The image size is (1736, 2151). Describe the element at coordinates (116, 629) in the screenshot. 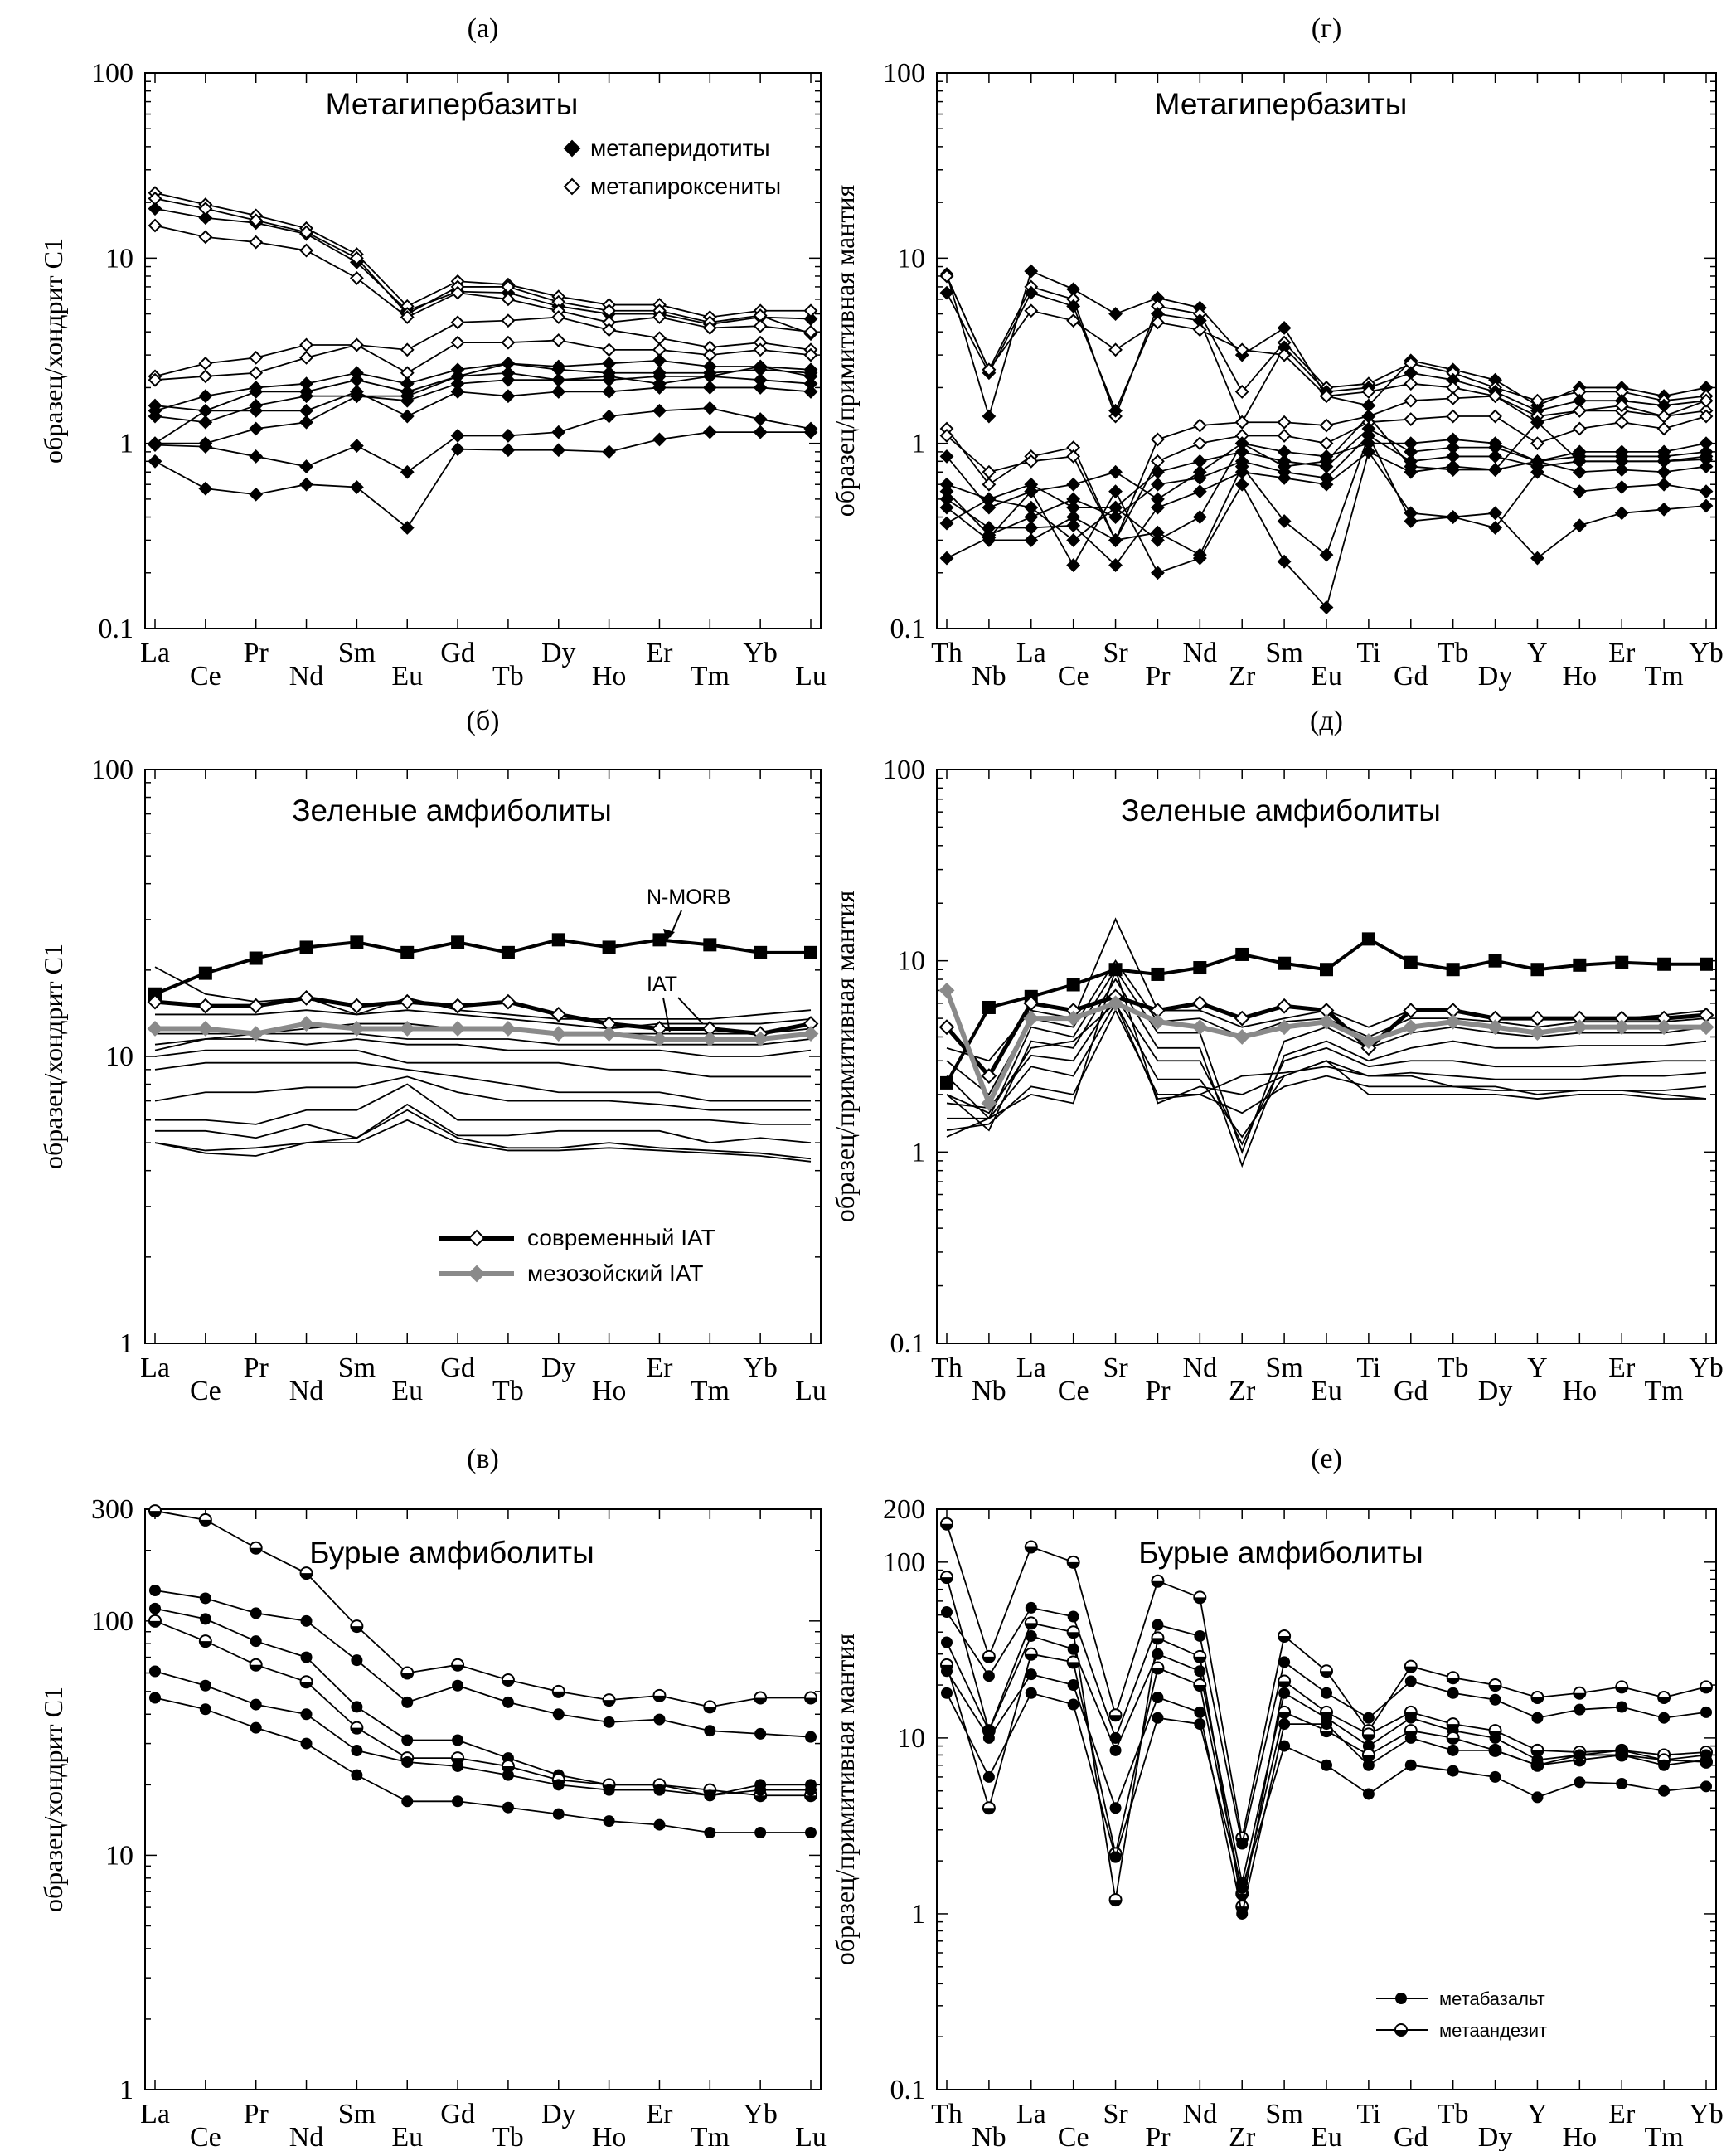

I see `y-tick-label: 0.1` at that location.